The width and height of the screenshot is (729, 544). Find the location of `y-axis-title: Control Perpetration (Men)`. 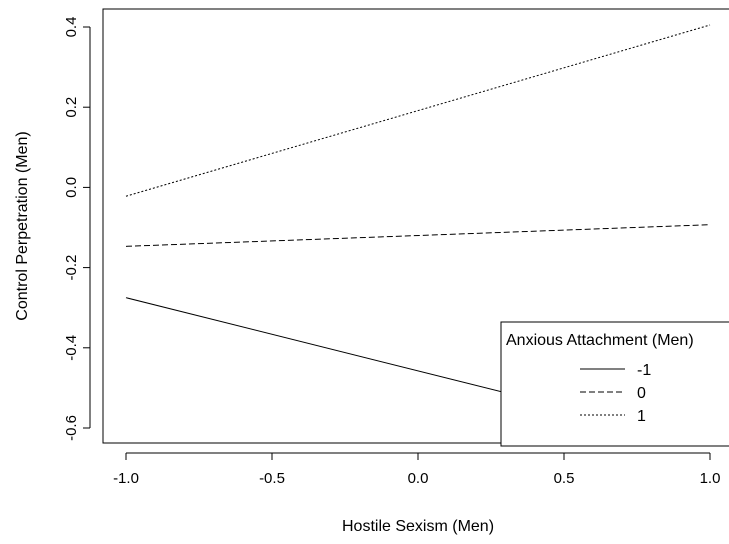

y-axis-title: Control Perpetration (Men) is located at coordinates (22, 225).